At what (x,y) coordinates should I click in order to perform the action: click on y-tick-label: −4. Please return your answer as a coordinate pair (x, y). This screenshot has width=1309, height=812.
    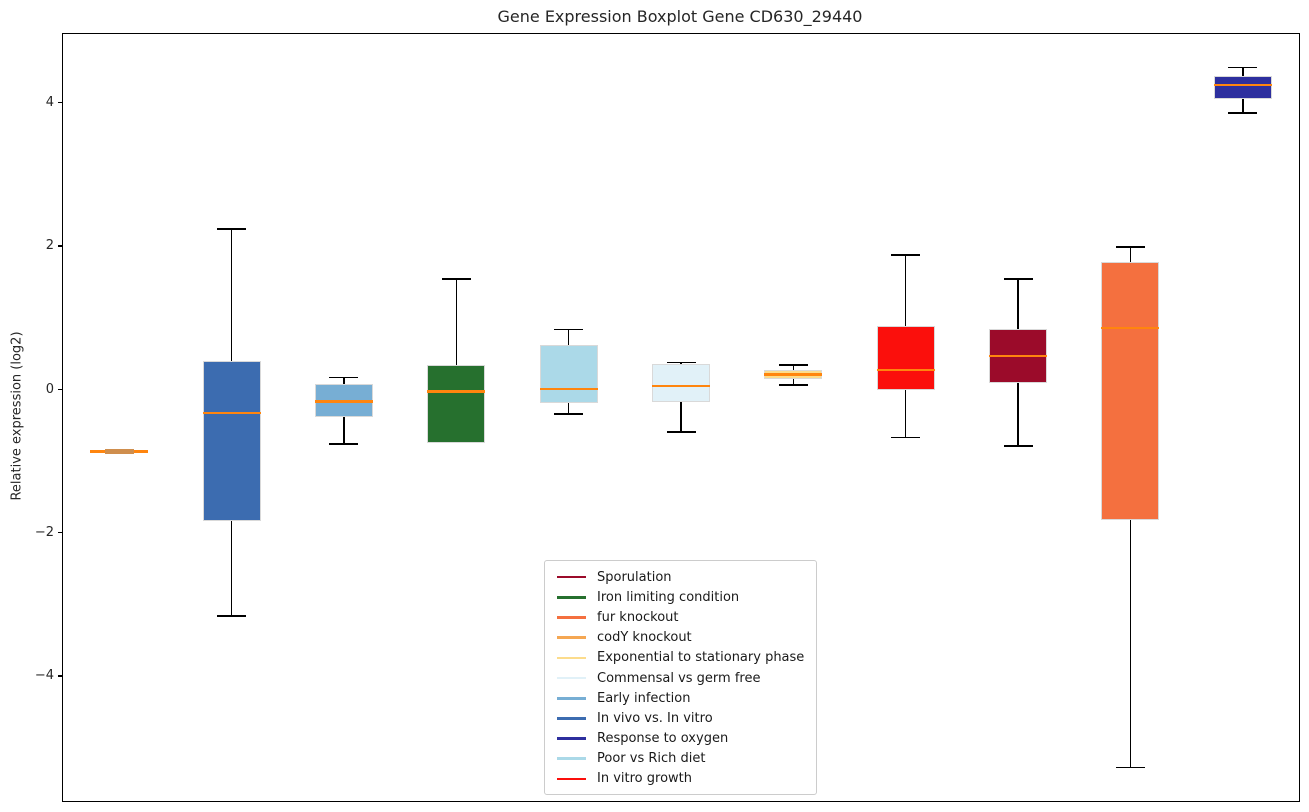
    Looking at the image, I should click on (44, 676).